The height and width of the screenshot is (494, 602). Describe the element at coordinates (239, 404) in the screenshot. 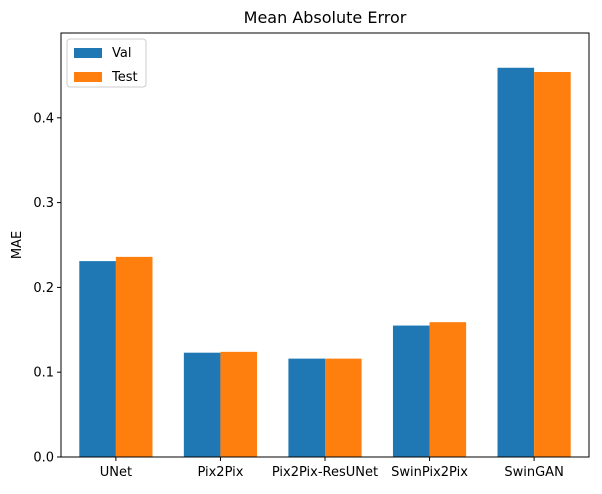

I see `bar-test-pix2pix` at that location.